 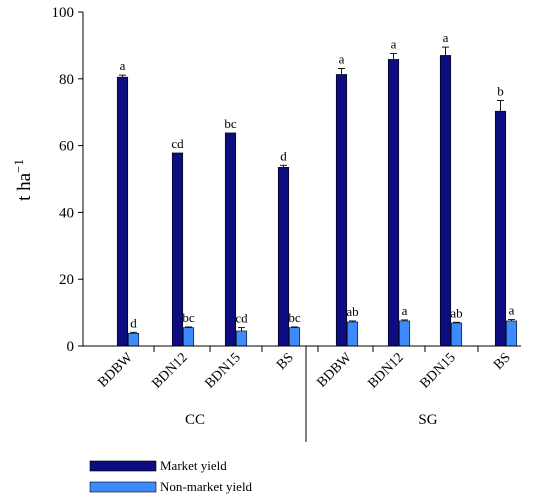 I want to click on legend: Market yield Non-market yield, so click(x=171, y=476).